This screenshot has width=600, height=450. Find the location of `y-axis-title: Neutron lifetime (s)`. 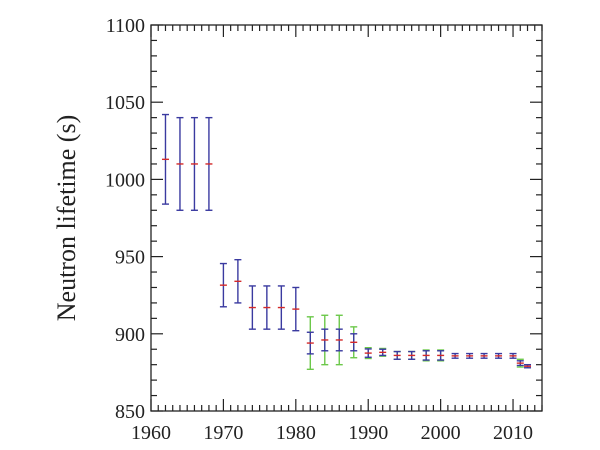

y-axis-title: Neutron lifetime (s) is located at coordinates (66, 218).